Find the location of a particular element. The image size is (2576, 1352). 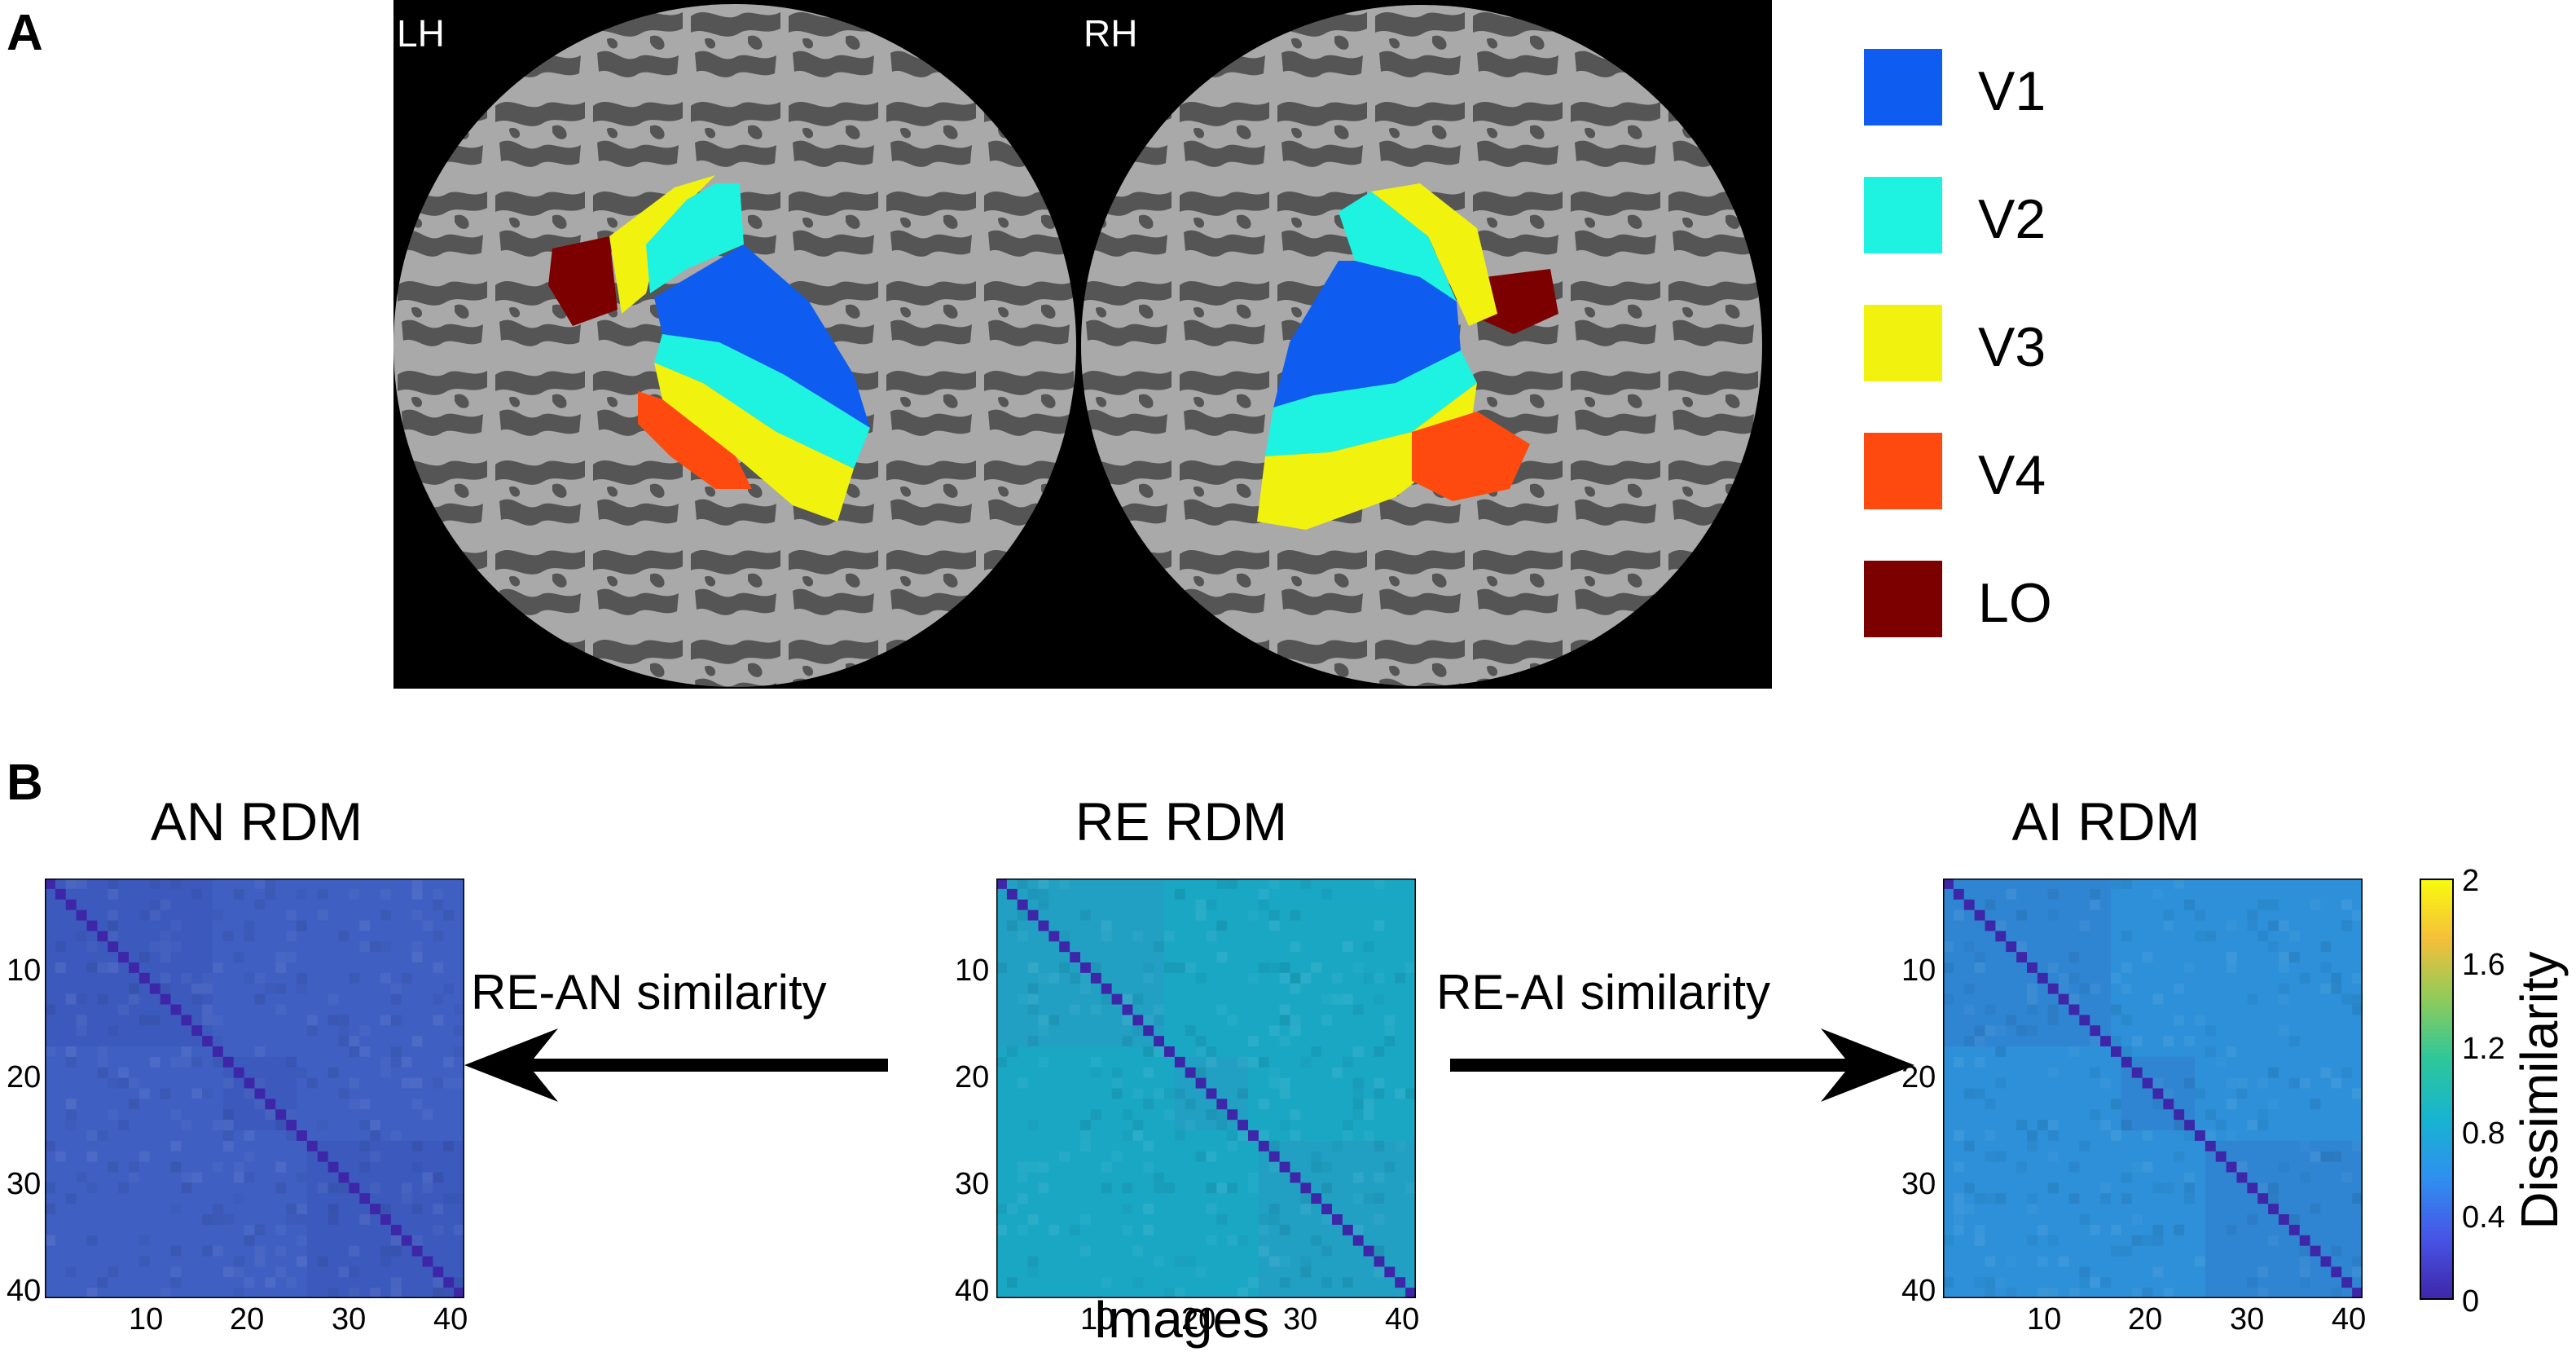

legend-swatch-v4 is located at coordinates (1903, 471).